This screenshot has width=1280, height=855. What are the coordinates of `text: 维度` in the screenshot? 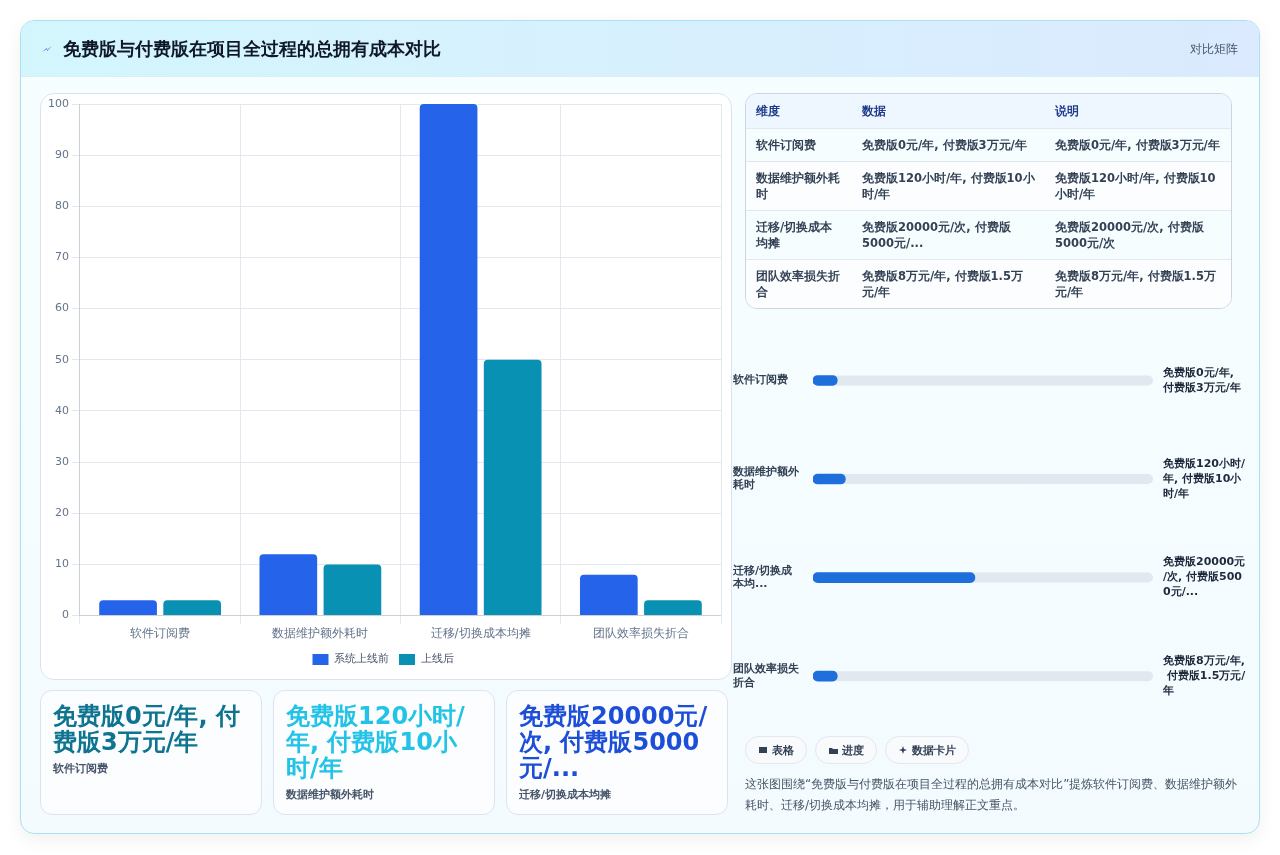 It's located at (768, 111).